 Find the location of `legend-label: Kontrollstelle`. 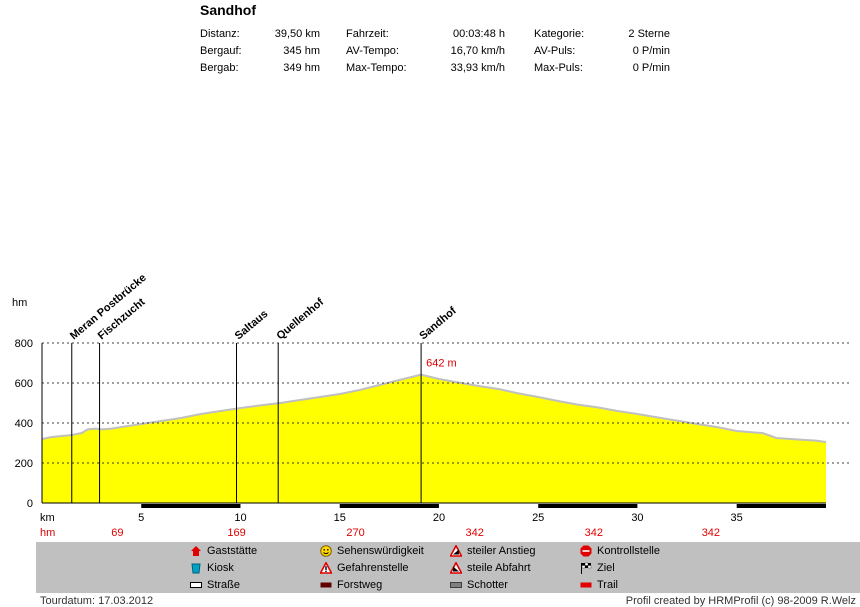

legend-label: Kontrollstelle is located at coordinates (628, 551).